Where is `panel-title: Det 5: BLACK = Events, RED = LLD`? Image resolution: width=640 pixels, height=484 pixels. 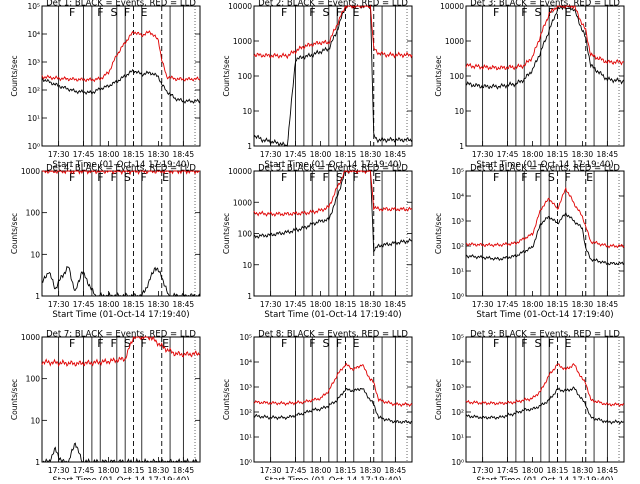 panel-title: Det 5: BLACK = Events, RED = LLD is located at coordinates (333, 169).